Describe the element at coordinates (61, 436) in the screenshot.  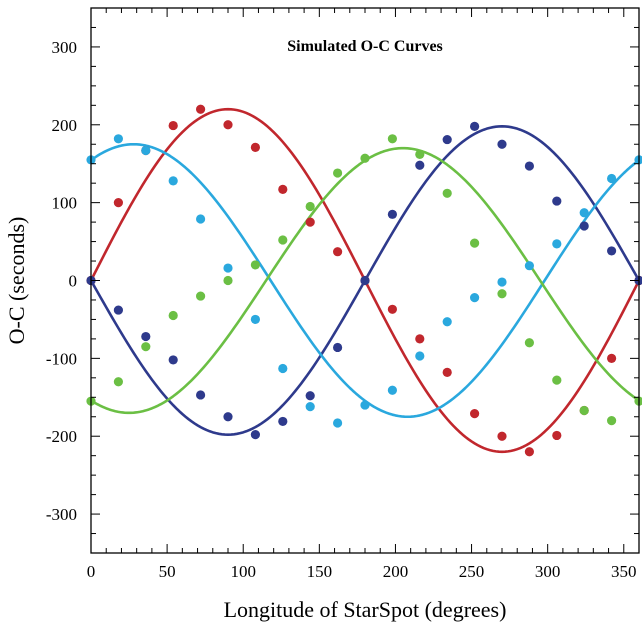
I see `y-tick-label: -200` at that location.